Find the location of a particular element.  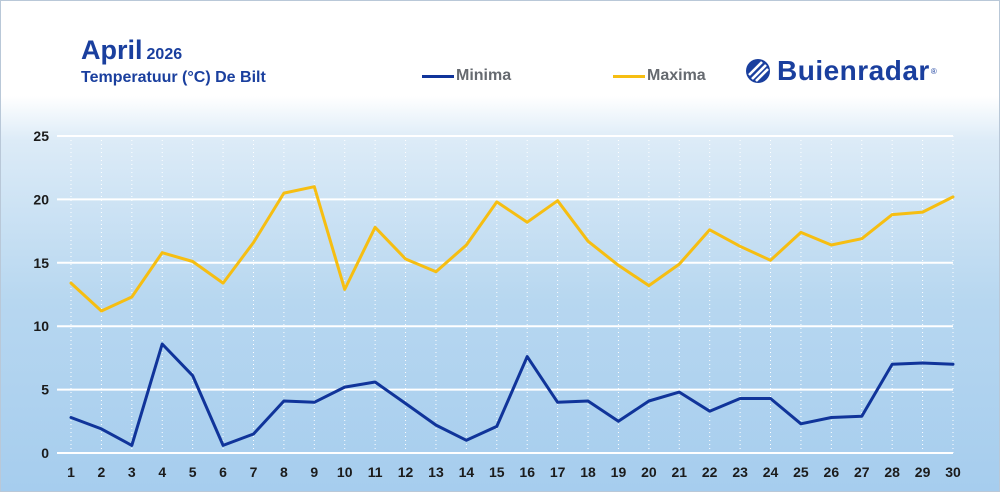

x-tick-label: 14 is located at coordinates (467, 472).